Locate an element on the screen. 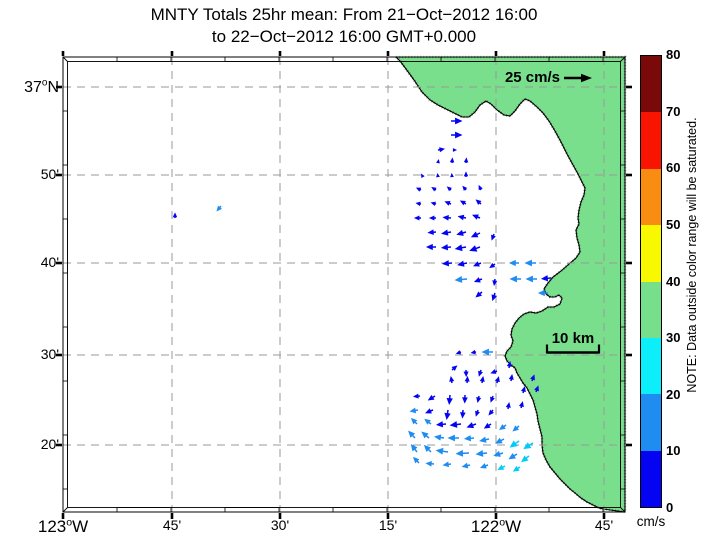 The width and height of the screenshot is (703, 548). y-tick-label: 40' is located at coordinates (49, 262).